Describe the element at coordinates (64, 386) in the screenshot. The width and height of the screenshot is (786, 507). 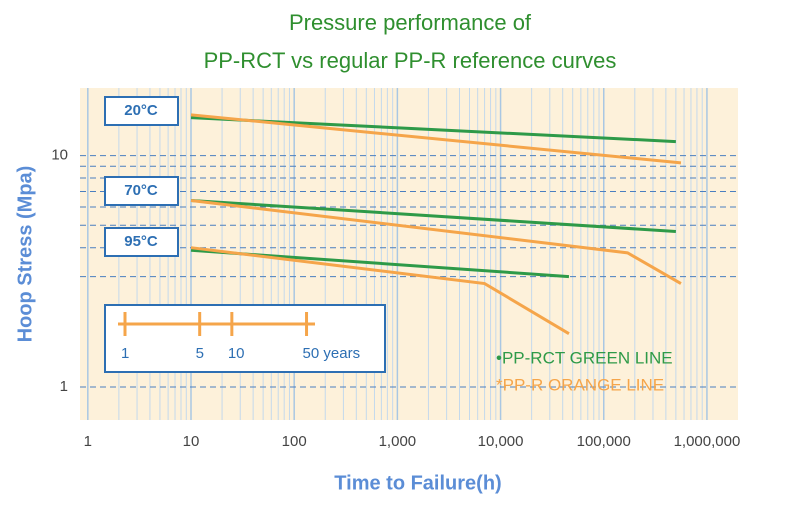
I see `y-tick-label: 1` at that location.